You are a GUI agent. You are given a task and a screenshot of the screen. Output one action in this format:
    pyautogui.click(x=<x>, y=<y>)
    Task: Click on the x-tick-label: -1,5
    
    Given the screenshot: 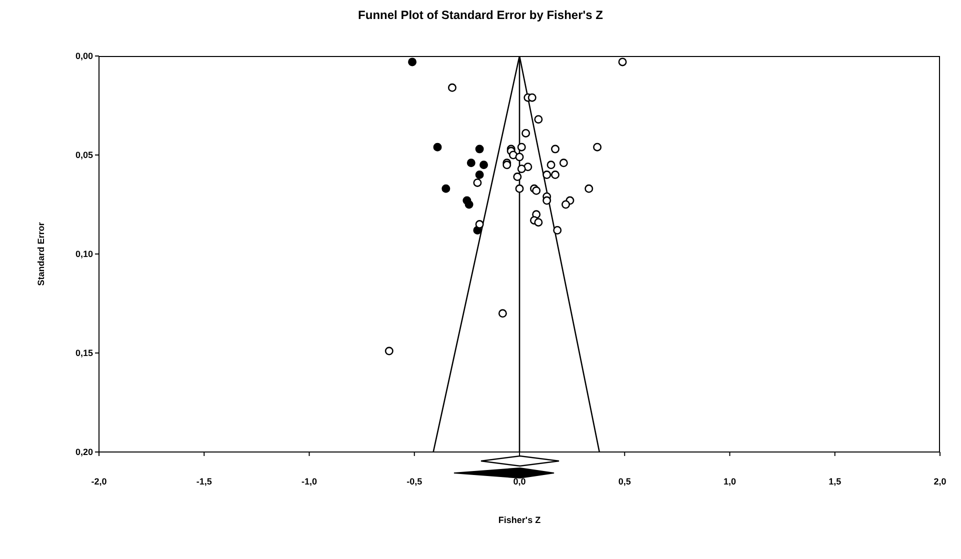 What is the action you would take?
    pyautogui.click(x=204, y=481)
    